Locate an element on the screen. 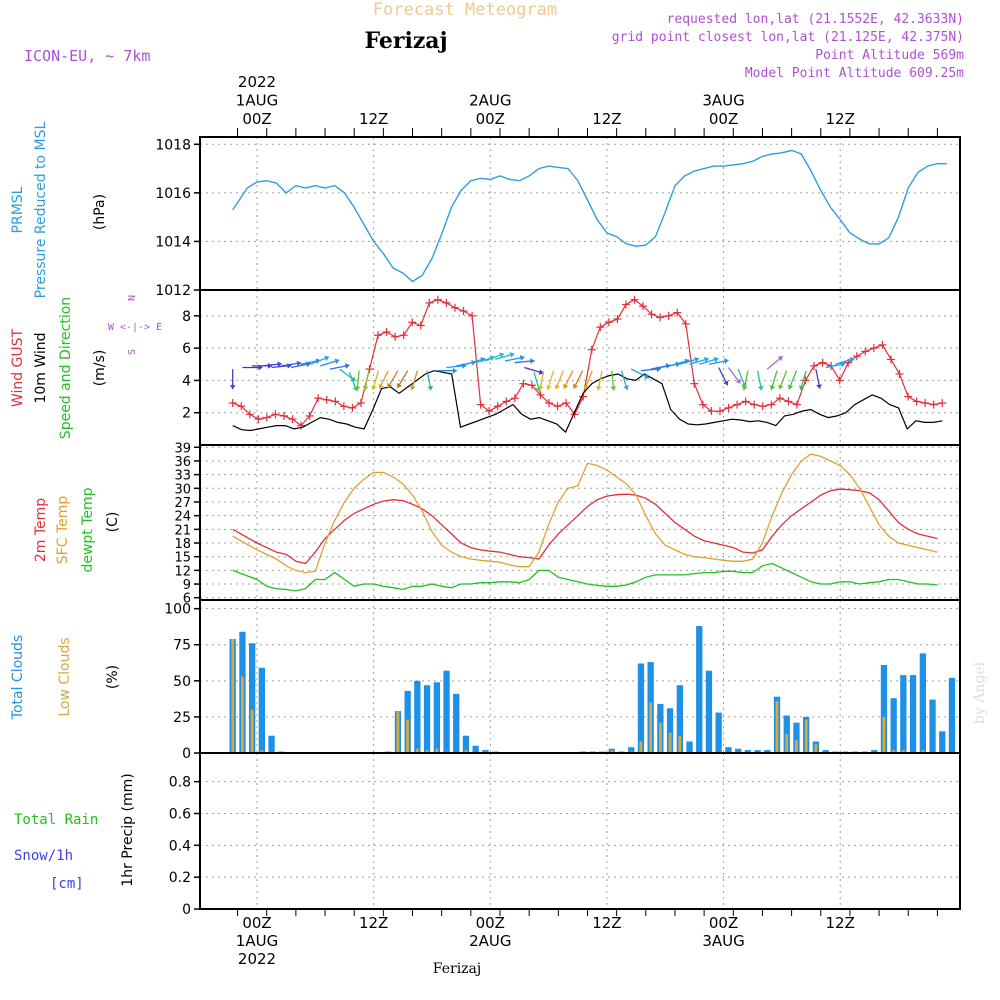  ytick-label: 4 is located at coordinates (186, 381).